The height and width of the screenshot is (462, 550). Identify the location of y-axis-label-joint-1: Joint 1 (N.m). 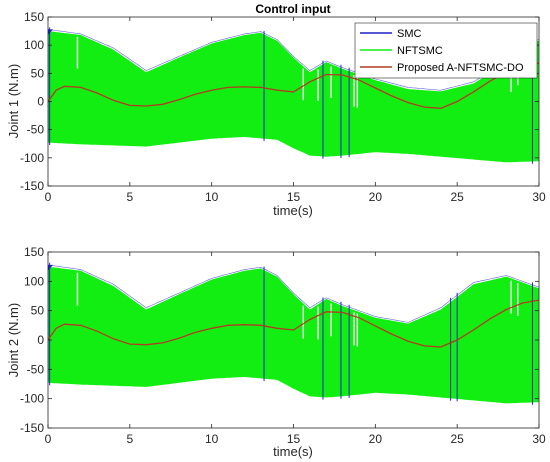
(13, 101).